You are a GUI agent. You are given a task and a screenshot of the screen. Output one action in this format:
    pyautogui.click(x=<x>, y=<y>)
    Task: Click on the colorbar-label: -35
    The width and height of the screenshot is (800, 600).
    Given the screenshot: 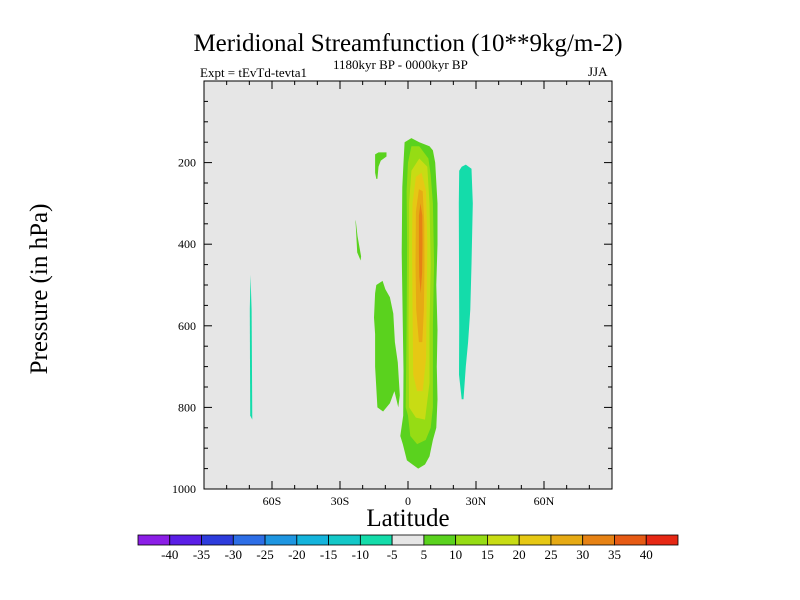 What is the action you would take?
    pyautogui.click(x=201, y=554)
    